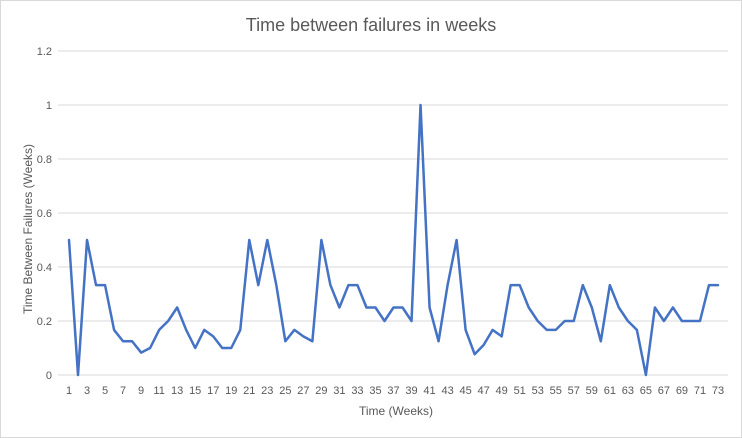  Describe the element at coordinates (44, 268) in the screenshot. I see `y-tick-label: 0.4` at that location.